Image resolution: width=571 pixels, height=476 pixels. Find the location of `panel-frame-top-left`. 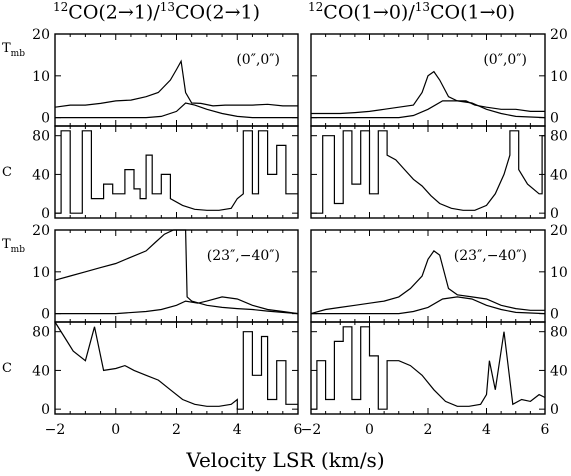

panel-frame-top-left is located at coordinates (176, 80).